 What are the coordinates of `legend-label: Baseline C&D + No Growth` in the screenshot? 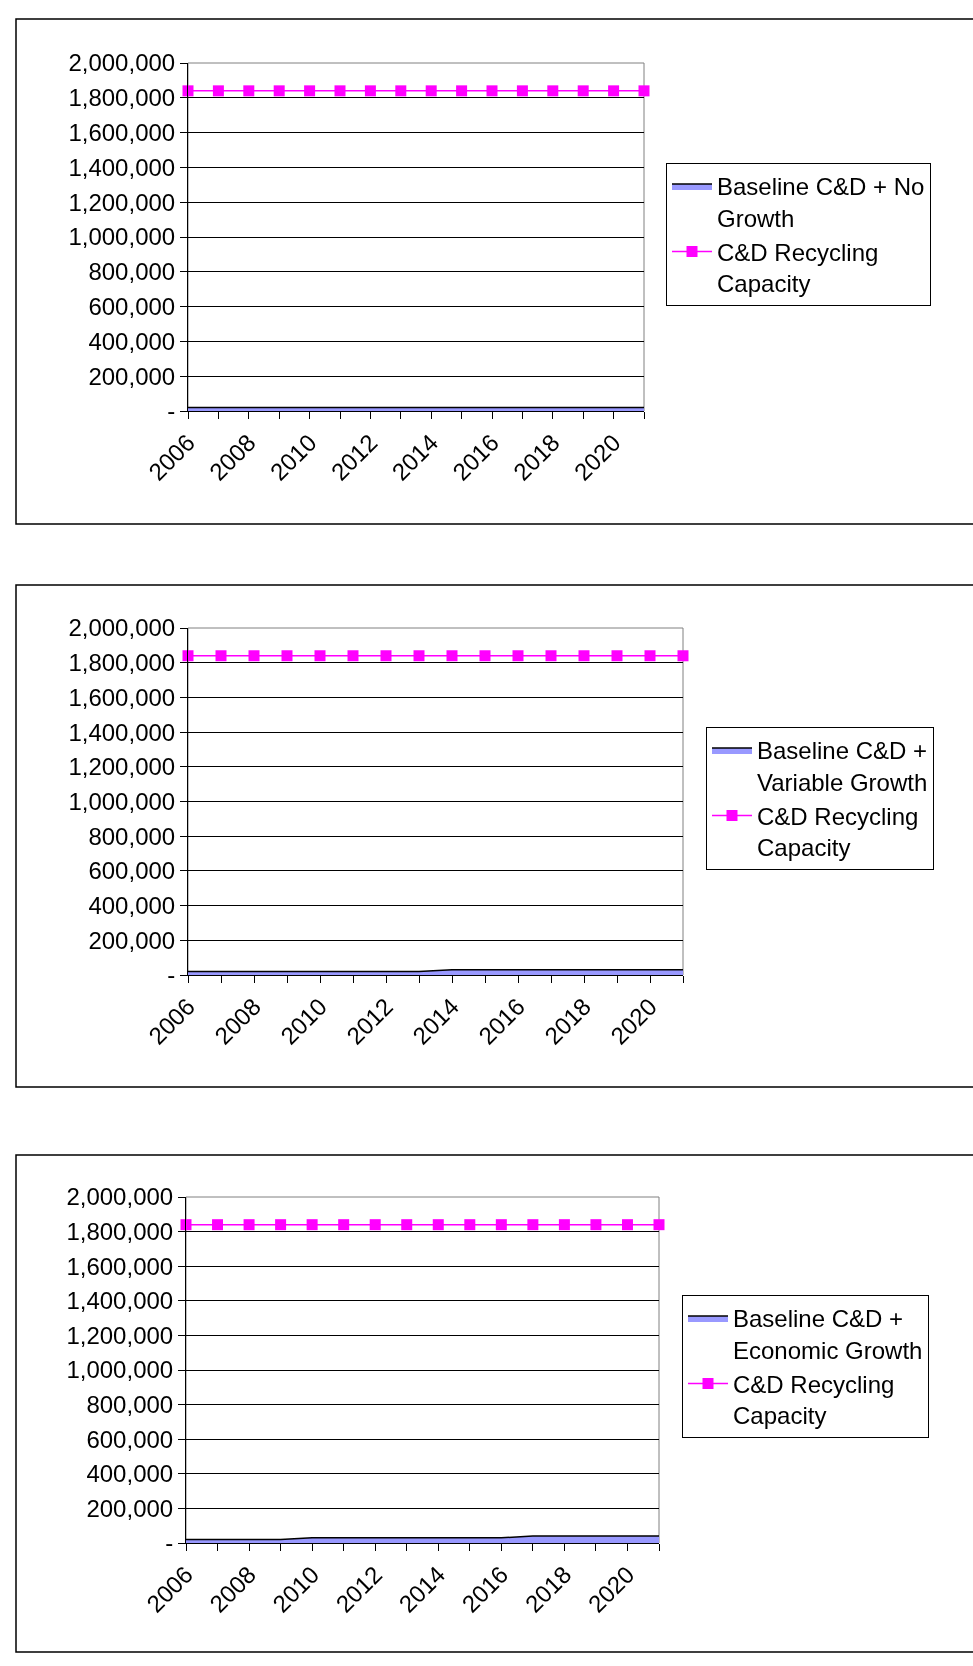 It's located at (821, 202).